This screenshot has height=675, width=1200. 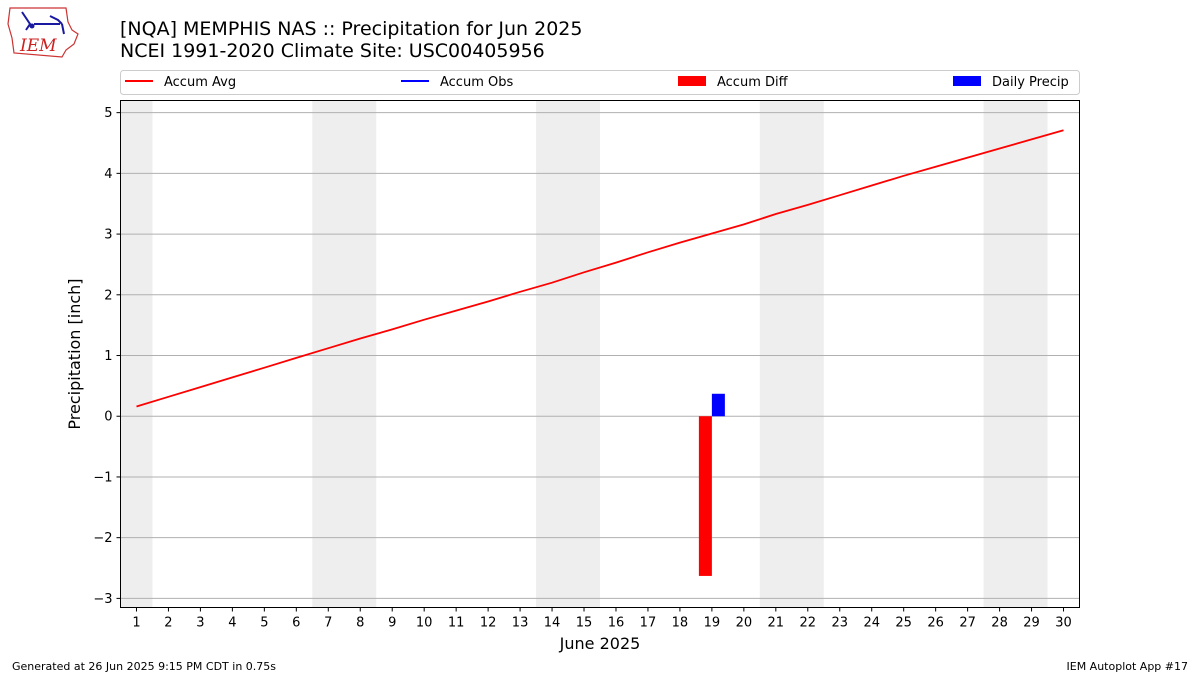 I want to click on x-tick-label: 6, so click(x=296, y=623).